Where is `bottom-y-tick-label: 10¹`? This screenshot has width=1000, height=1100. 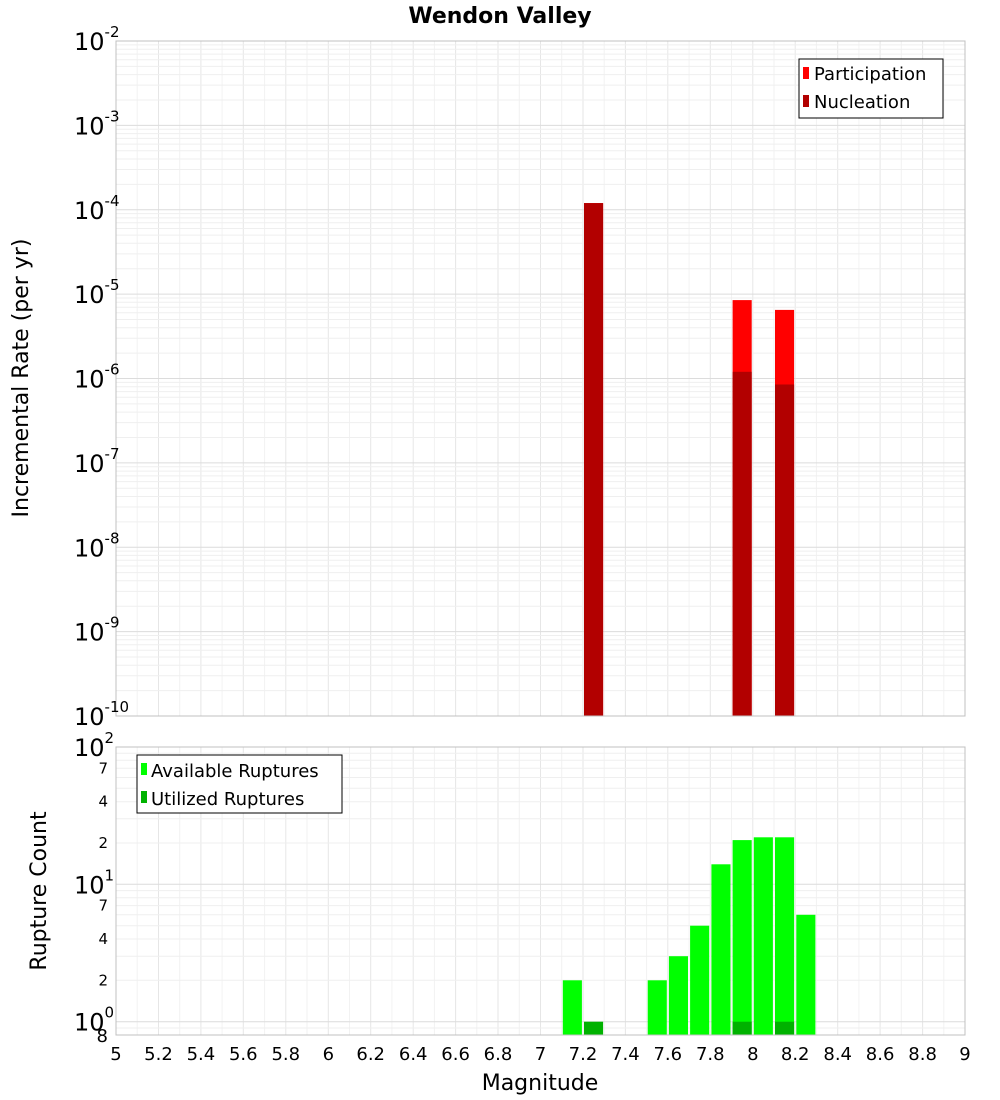
bottom-y-tick-label: 10¹ is located at coordinates (94, 882).